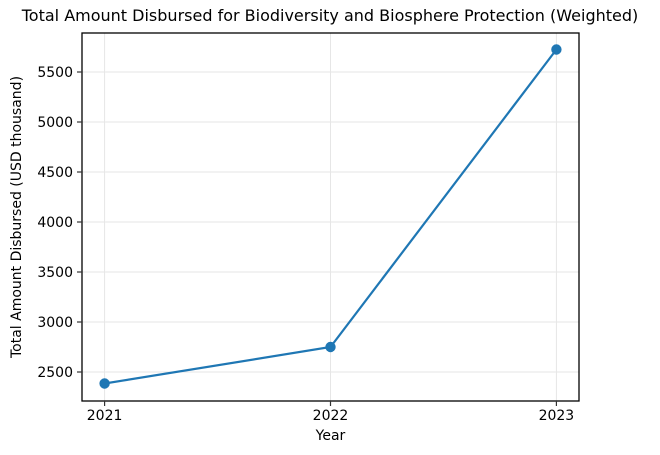 The image size is (660, 455). I want to click on y-tick-label: 4500, so click(55, 173).